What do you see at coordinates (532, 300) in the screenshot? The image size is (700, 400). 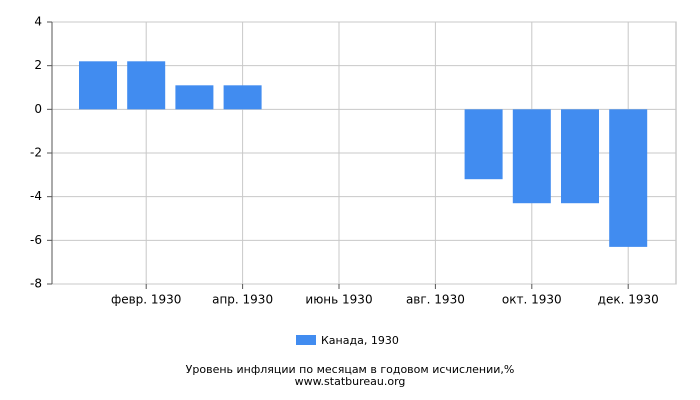 I see `x-tick-label: окт. 1930` at bounding box center [532, 300].